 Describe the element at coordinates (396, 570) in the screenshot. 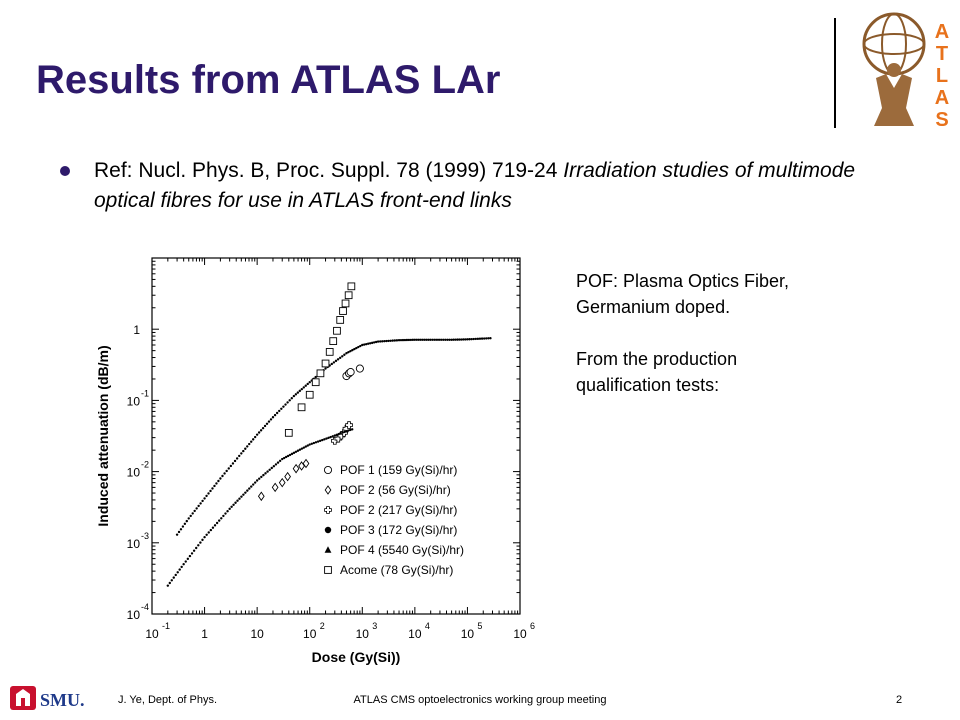

I see `legend-entry: Acome (78 Gy(Si)/hr)` at that location.